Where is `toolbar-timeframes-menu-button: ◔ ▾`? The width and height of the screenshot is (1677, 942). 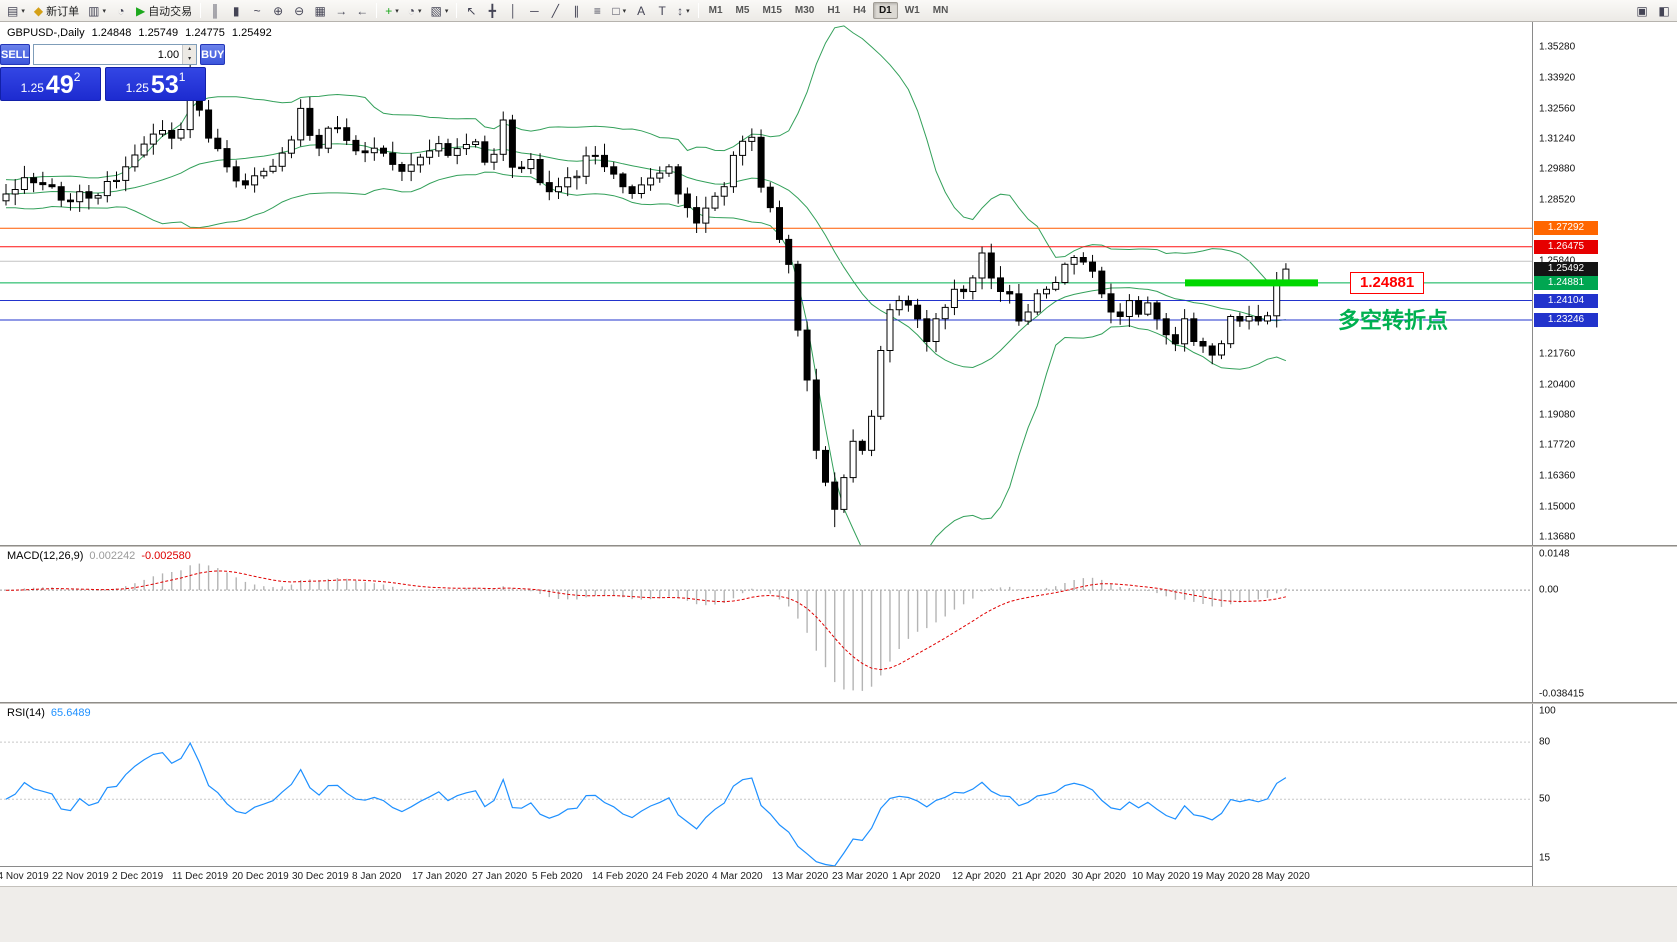 toolbar-timeframes-menu-button: ◔ ▾ is located at coordinates (415, 10).